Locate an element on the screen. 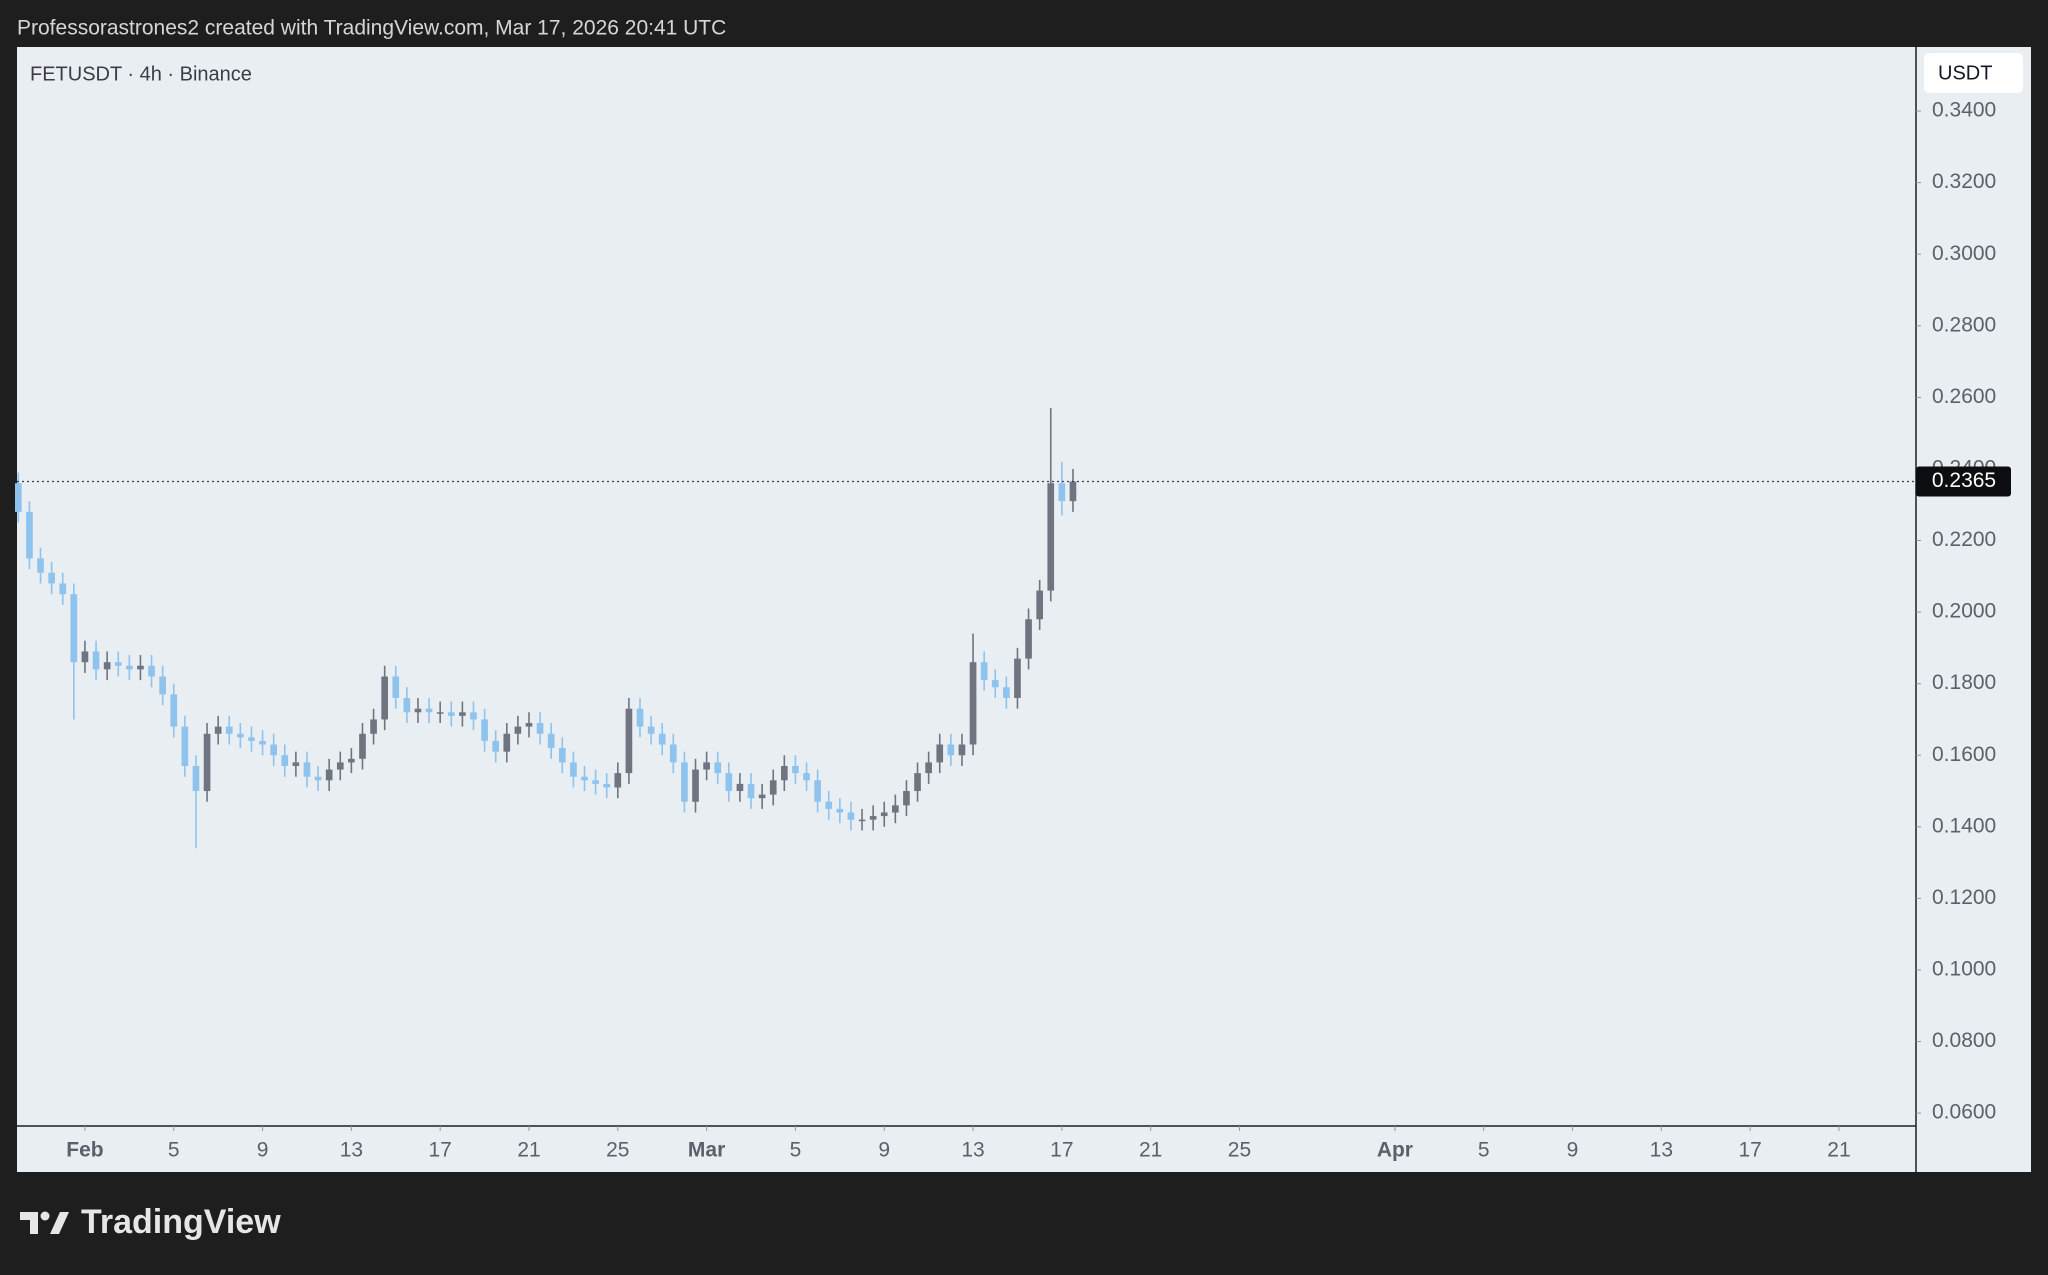  y-tick-label: 0.3000 is located at coordinates (1964, 253).